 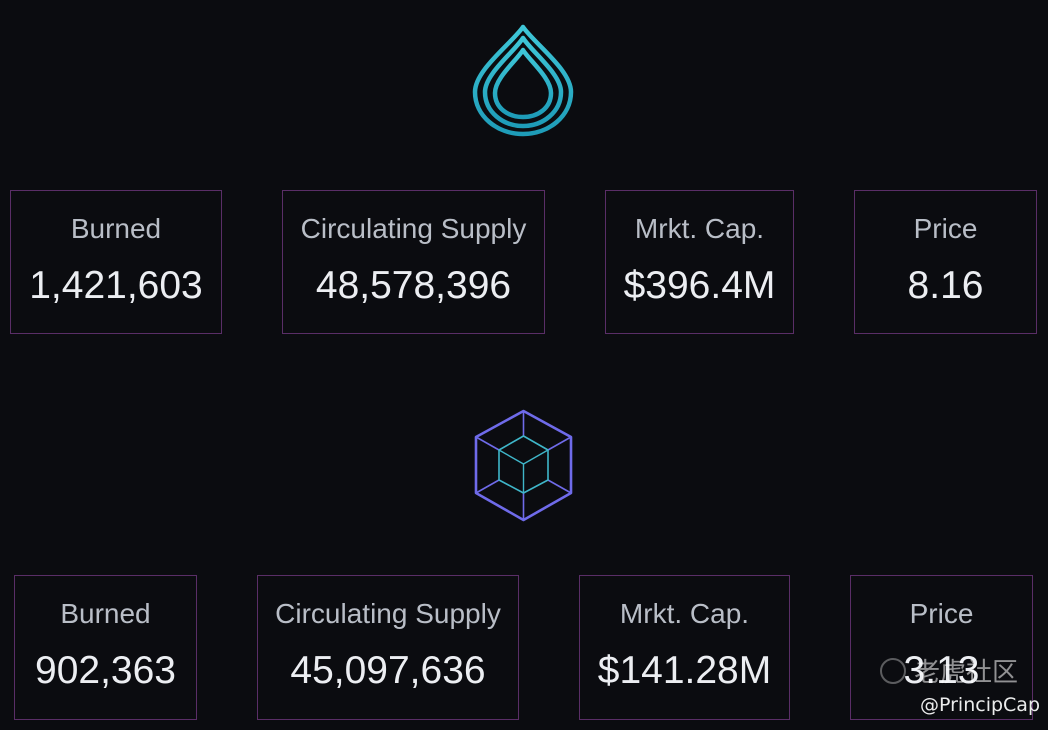 What do you see at coordinates (523, 465) in the screenshot?
I see `cube-logo-icon` at bounding box center [523, 465].